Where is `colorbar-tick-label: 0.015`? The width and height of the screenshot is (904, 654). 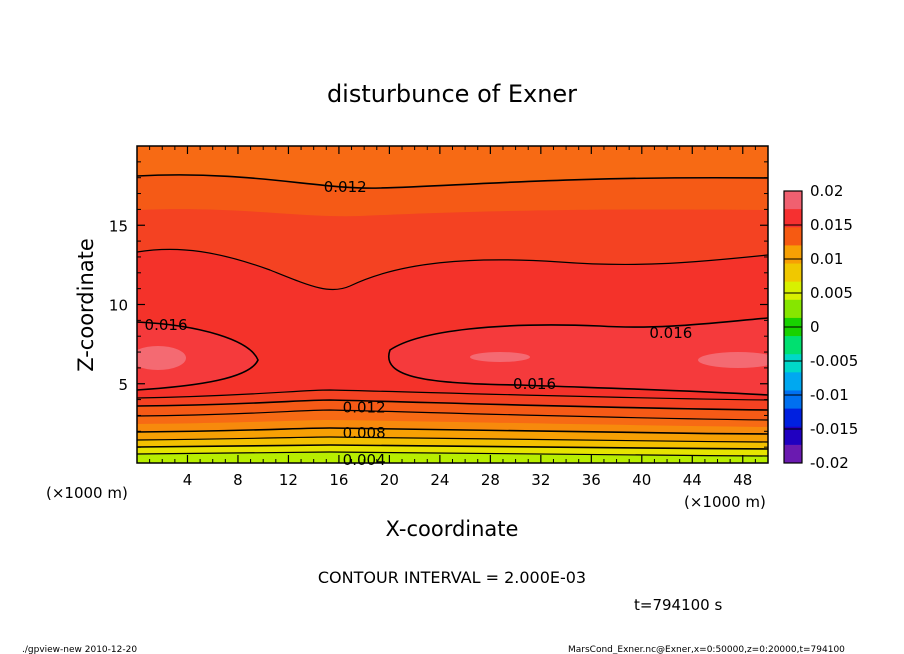 colorbar-tick-label: 0.015 is located at coordinates (831, 225).